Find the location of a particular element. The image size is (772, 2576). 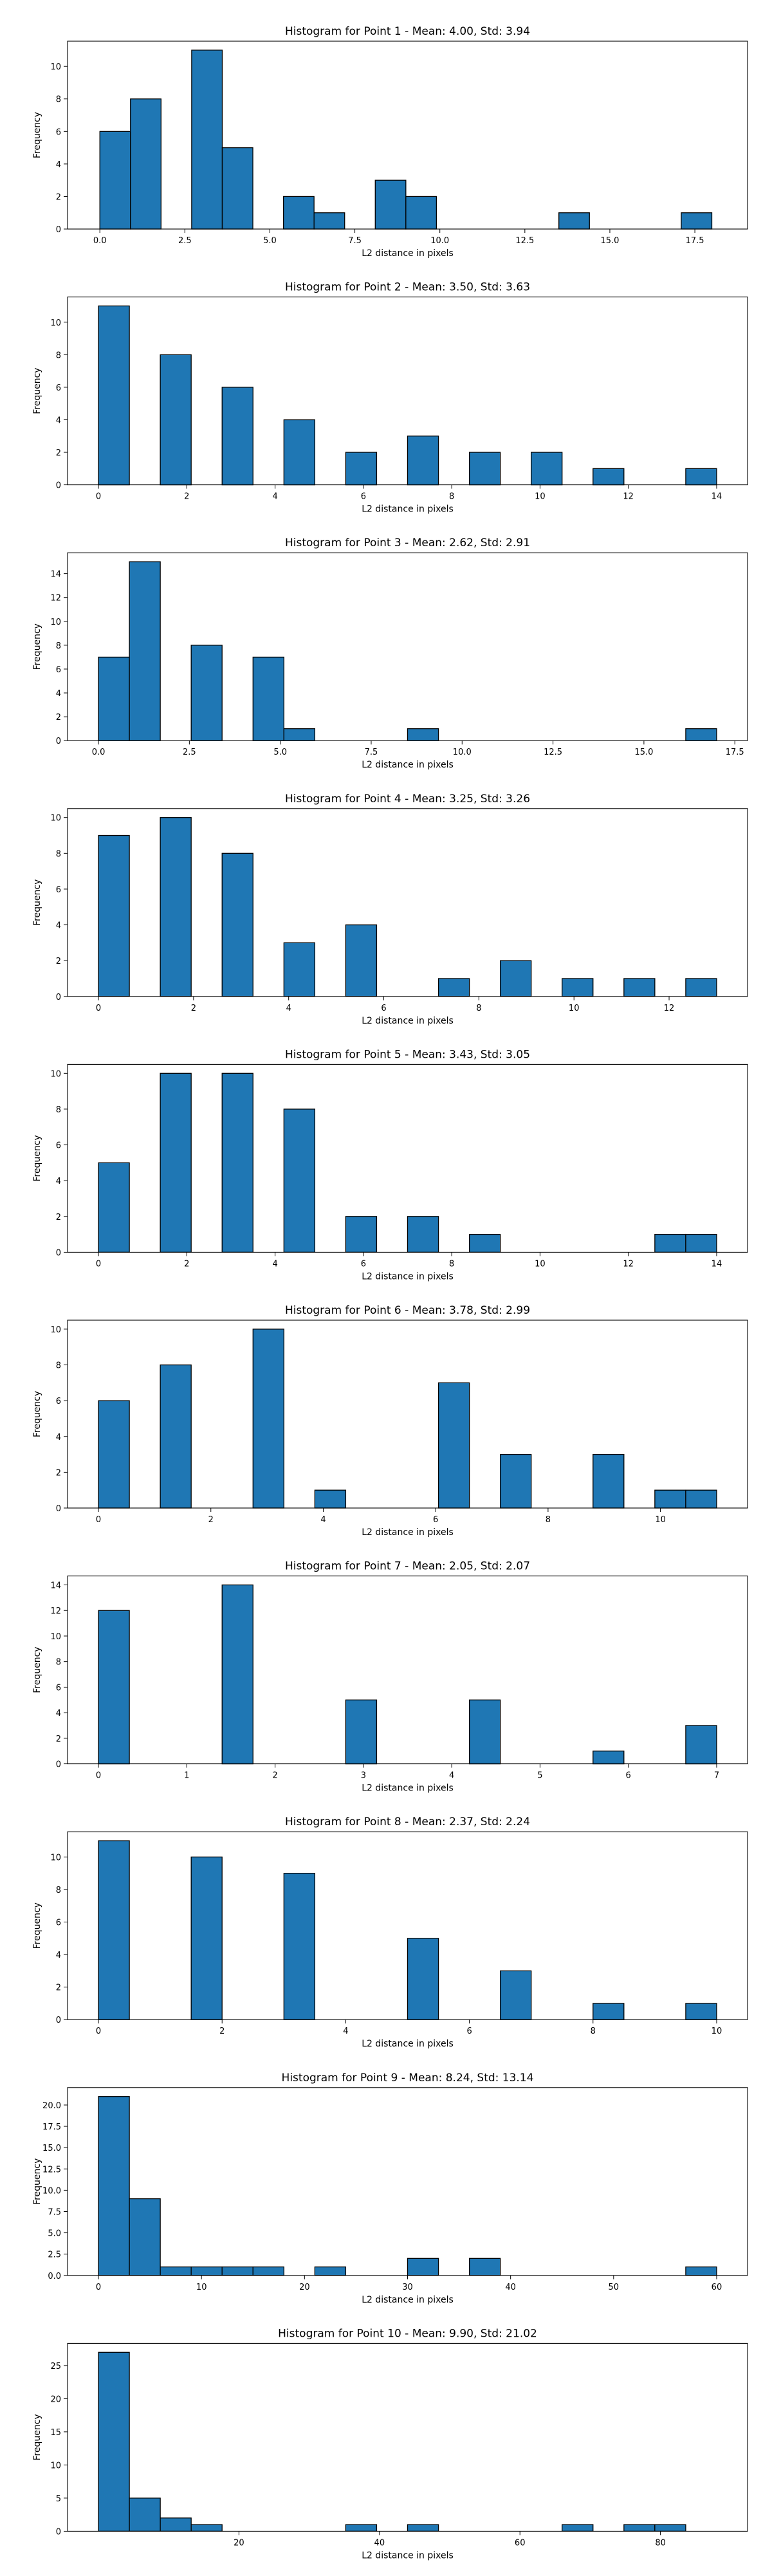

chart-6-xtick-label: 0 is located at coordinates (98, 1520).